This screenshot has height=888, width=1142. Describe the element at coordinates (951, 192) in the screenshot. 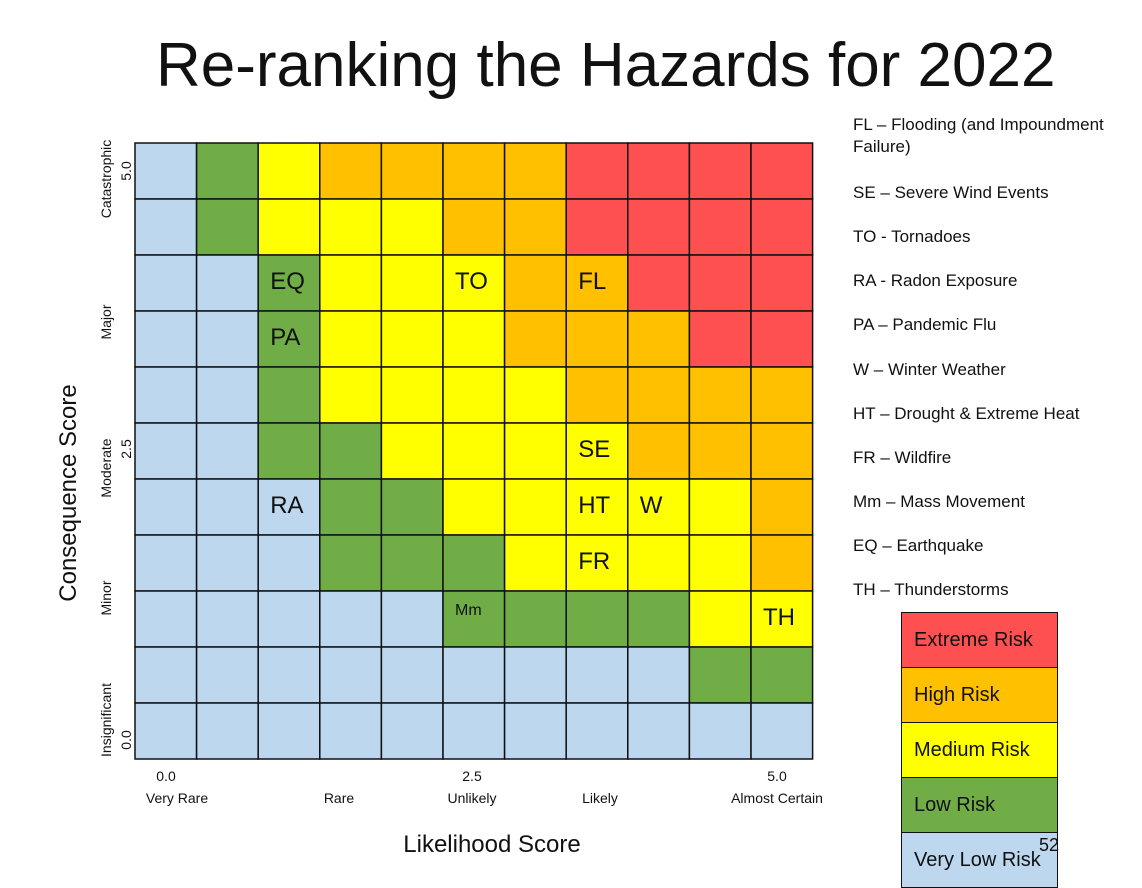

I see `hazard-legend-item: SE – Severe Wind Events` at that location.